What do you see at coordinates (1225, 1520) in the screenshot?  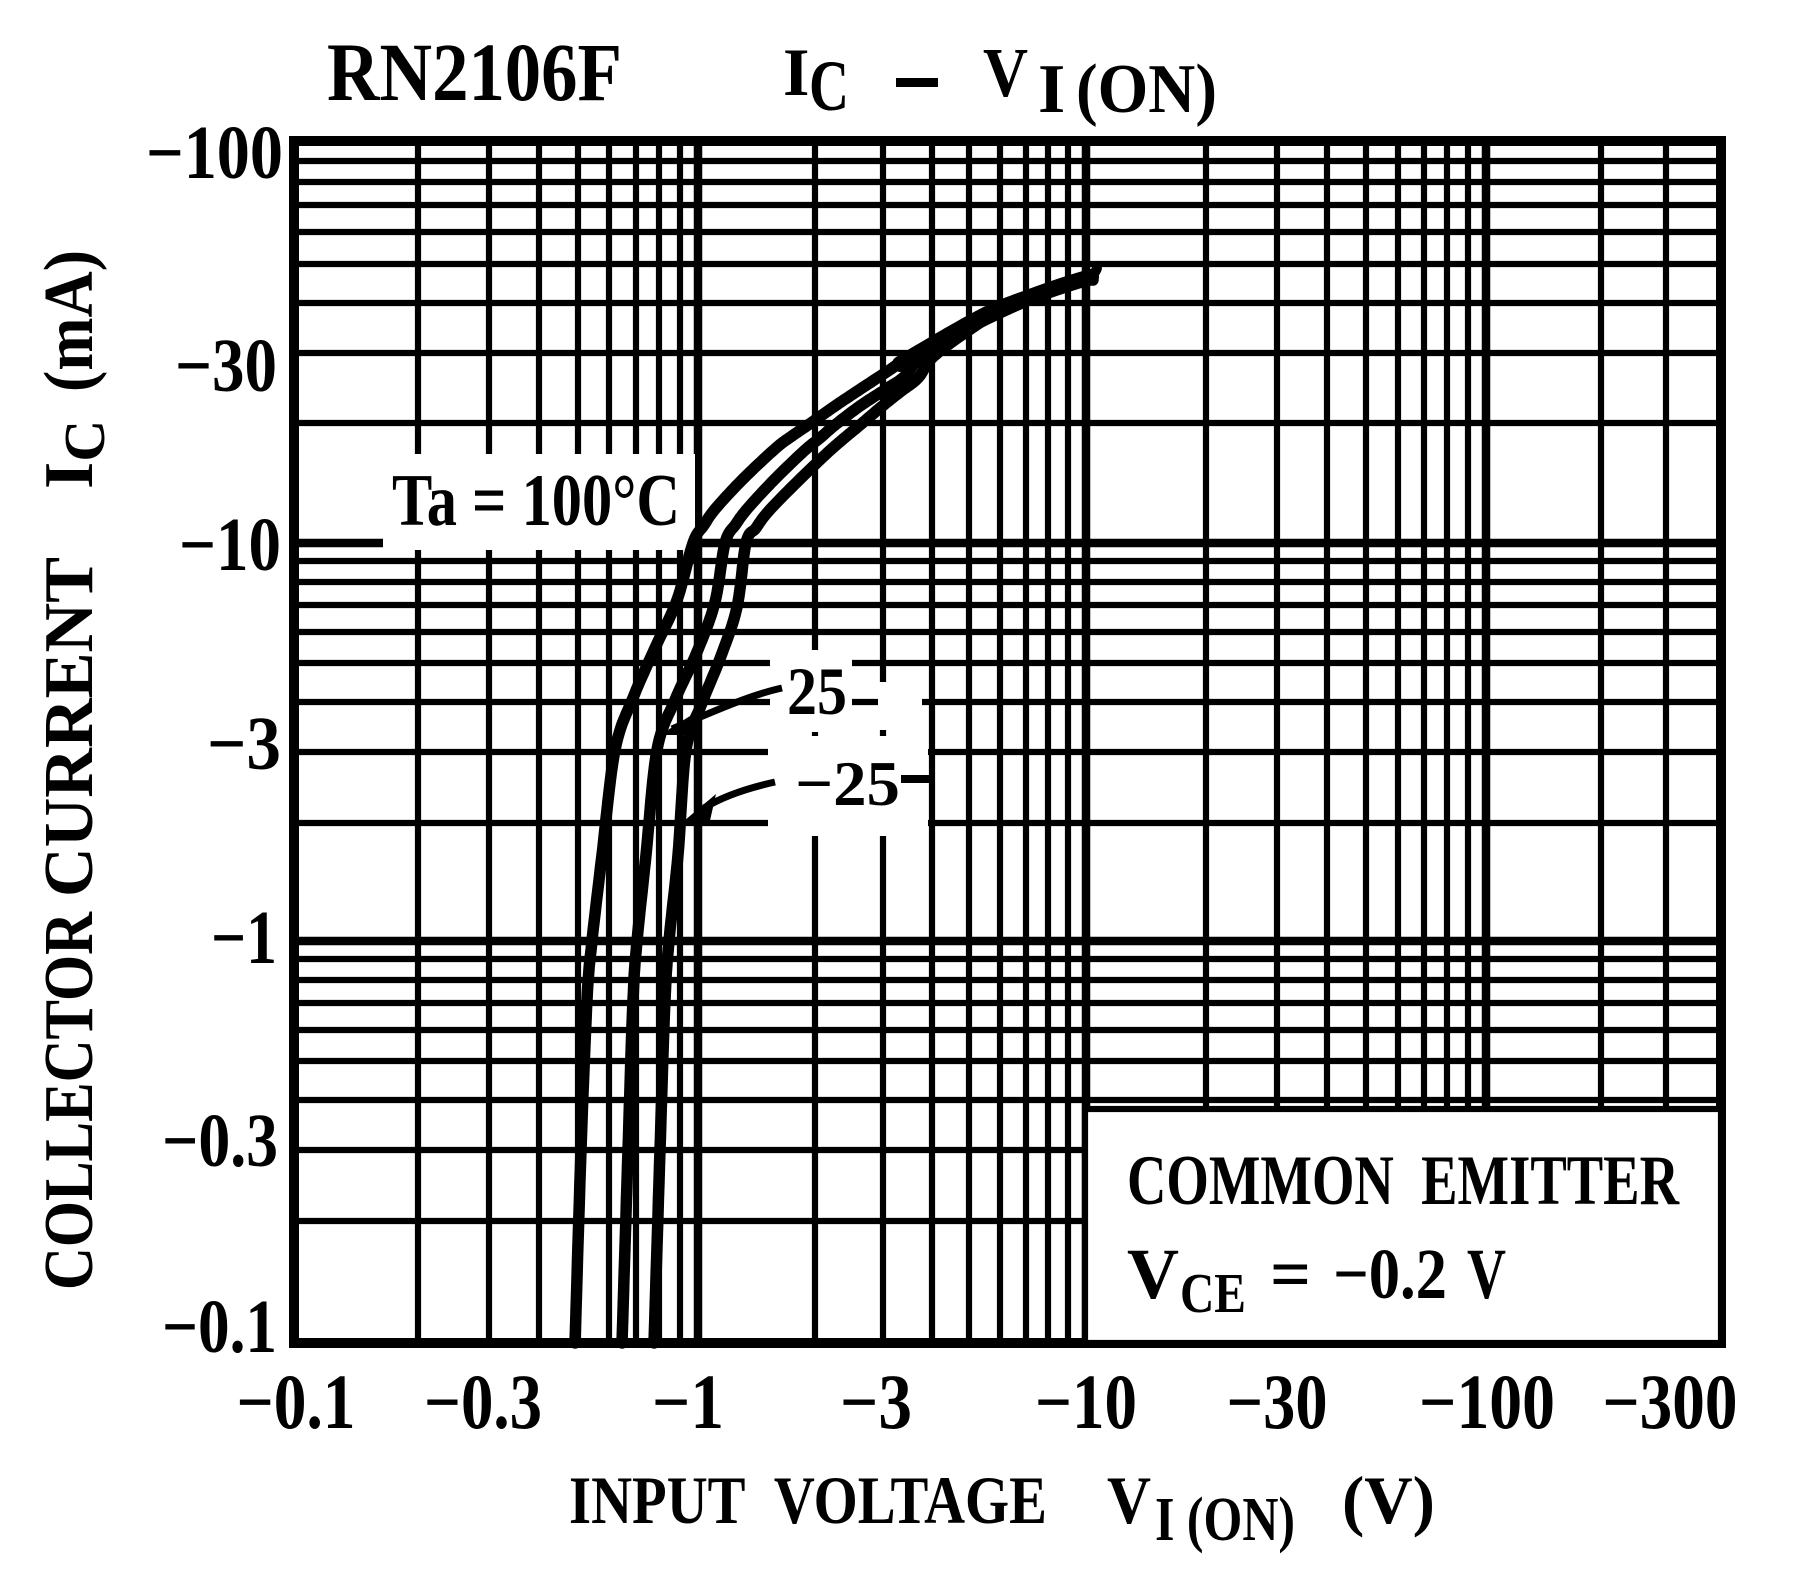 I see `svg-text: I (ON)` at bounding box center [1225, 1520].